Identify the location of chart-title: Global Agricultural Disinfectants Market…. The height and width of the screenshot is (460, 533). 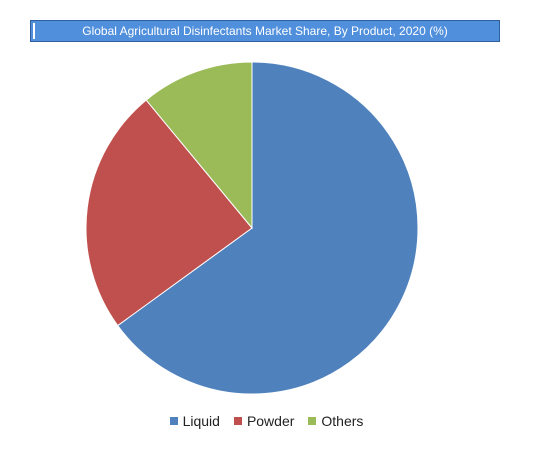
(265, 31).